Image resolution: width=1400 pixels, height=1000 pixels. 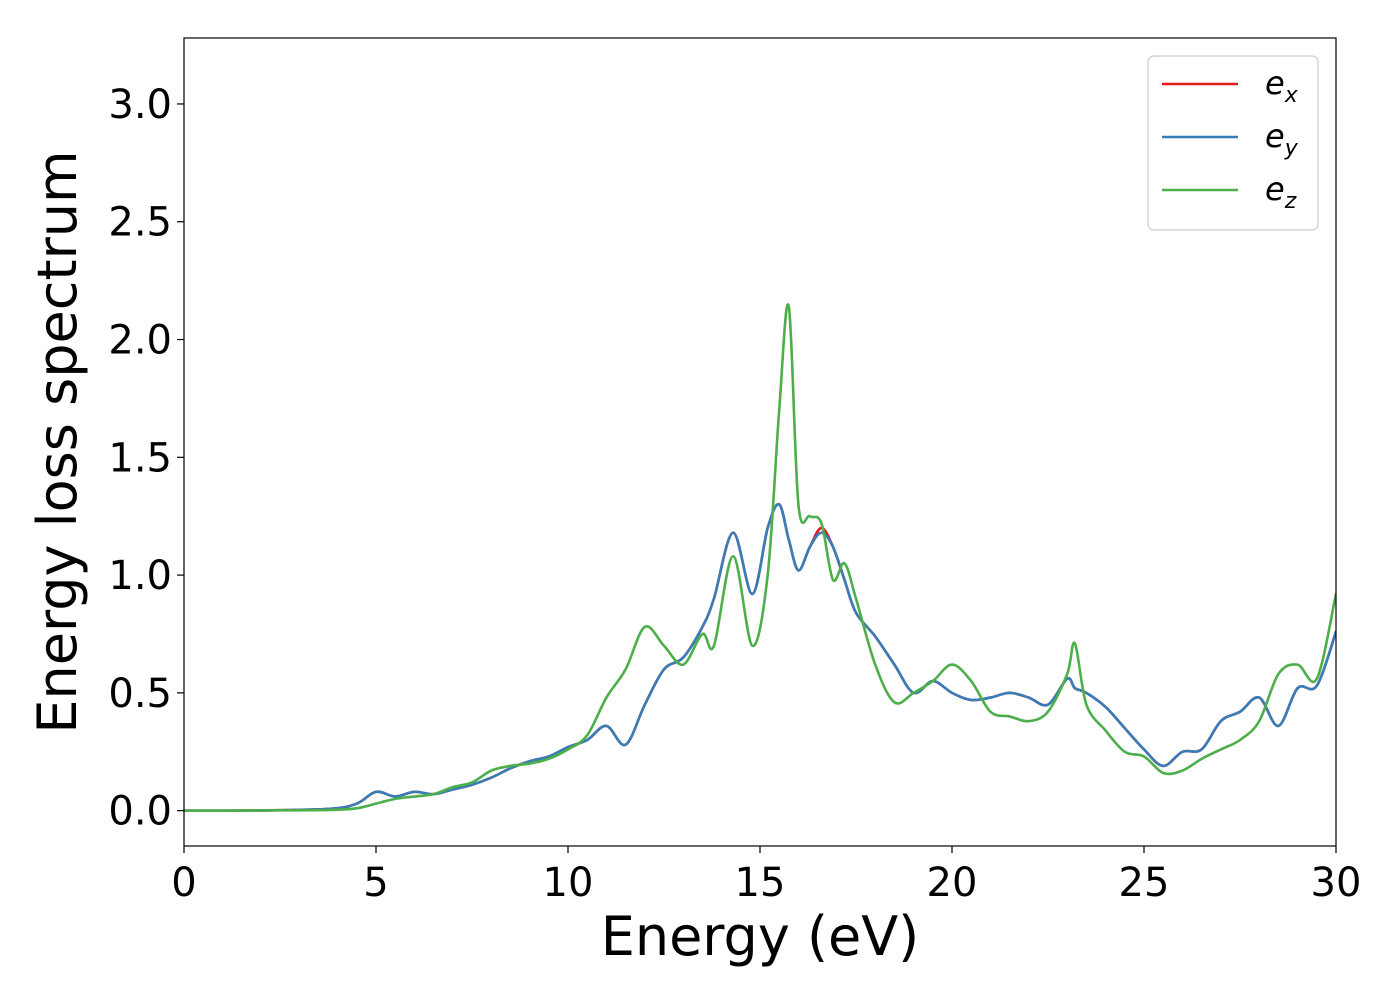 I want to click on x-tick-label: 30, so click(x=1336, y=883).